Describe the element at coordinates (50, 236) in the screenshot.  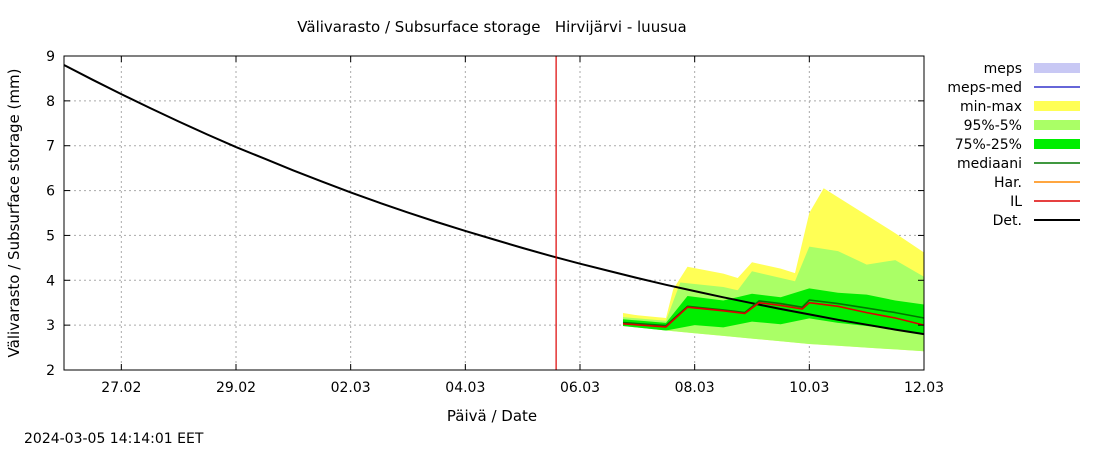
I see `y-tick-label: 5` at that location.